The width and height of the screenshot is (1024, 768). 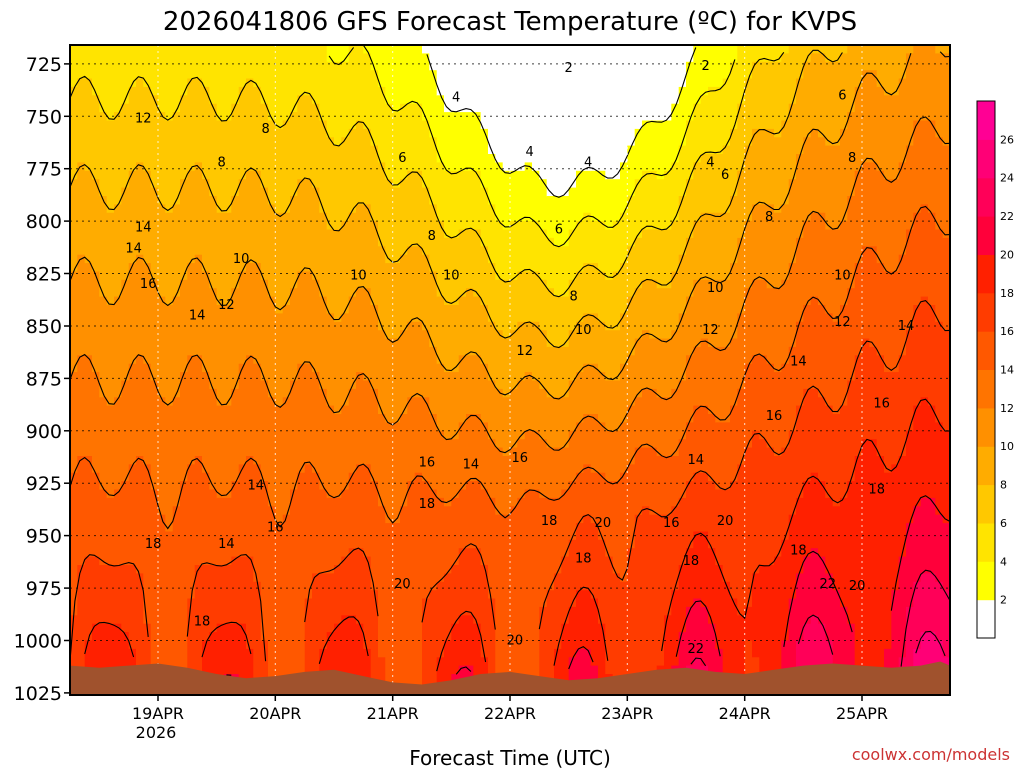 I want to click on contour-label: 20, so click(x=725, y=521).